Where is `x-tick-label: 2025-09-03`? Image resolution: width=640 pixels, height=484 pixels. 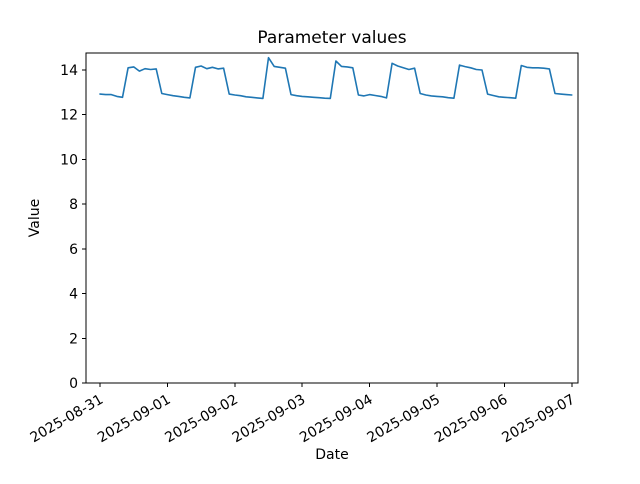 x-tick-label: 2025-09-03 is located at coordinates (269, 419).